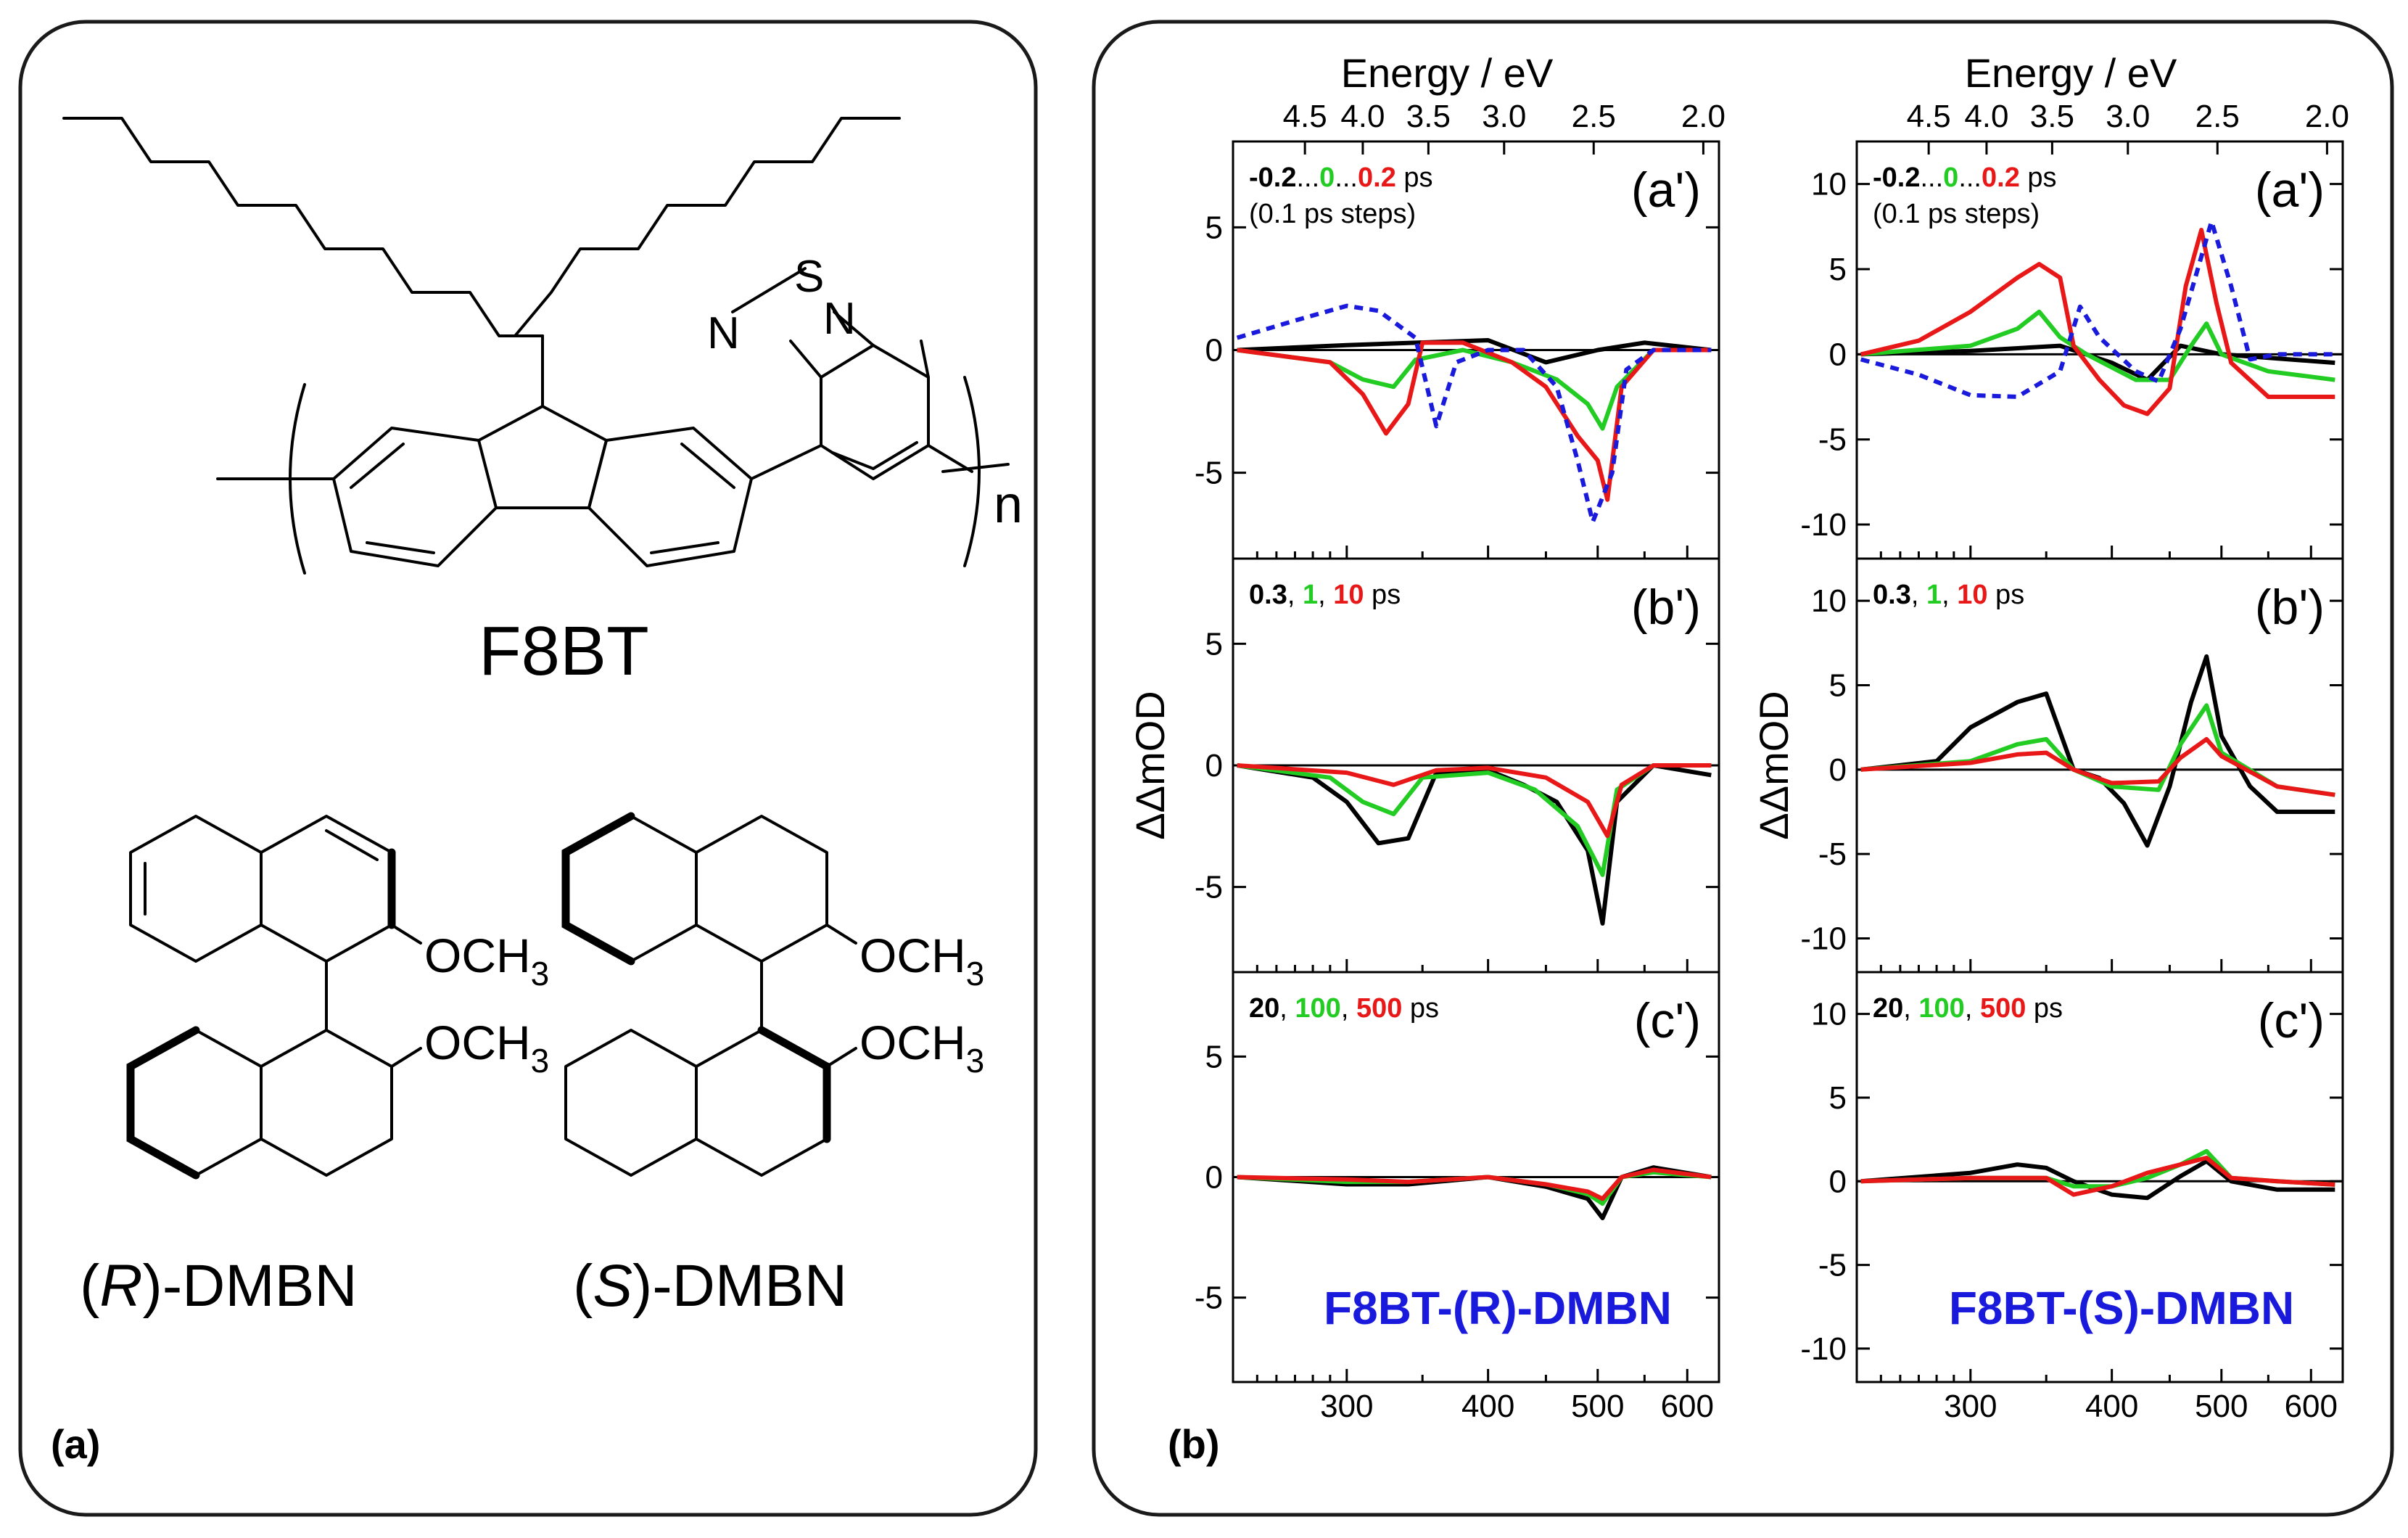 This screenshot has height=1538, width=2408. What do you see at coordinates (972, 471) in the screenshot?
I see `bracket-right` at bounding box center [972, 471].